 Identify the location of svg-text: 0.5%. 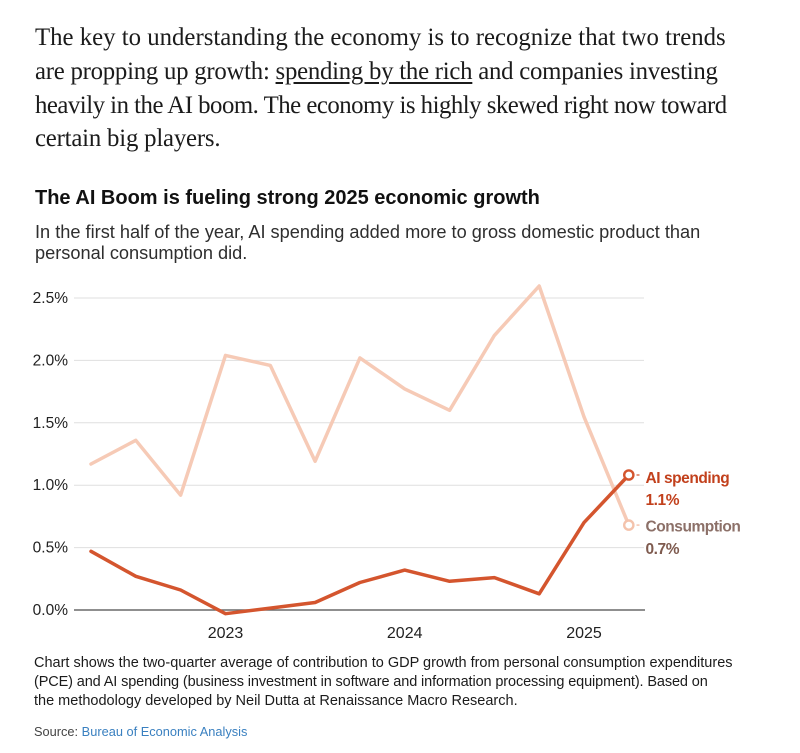
(51, 548).